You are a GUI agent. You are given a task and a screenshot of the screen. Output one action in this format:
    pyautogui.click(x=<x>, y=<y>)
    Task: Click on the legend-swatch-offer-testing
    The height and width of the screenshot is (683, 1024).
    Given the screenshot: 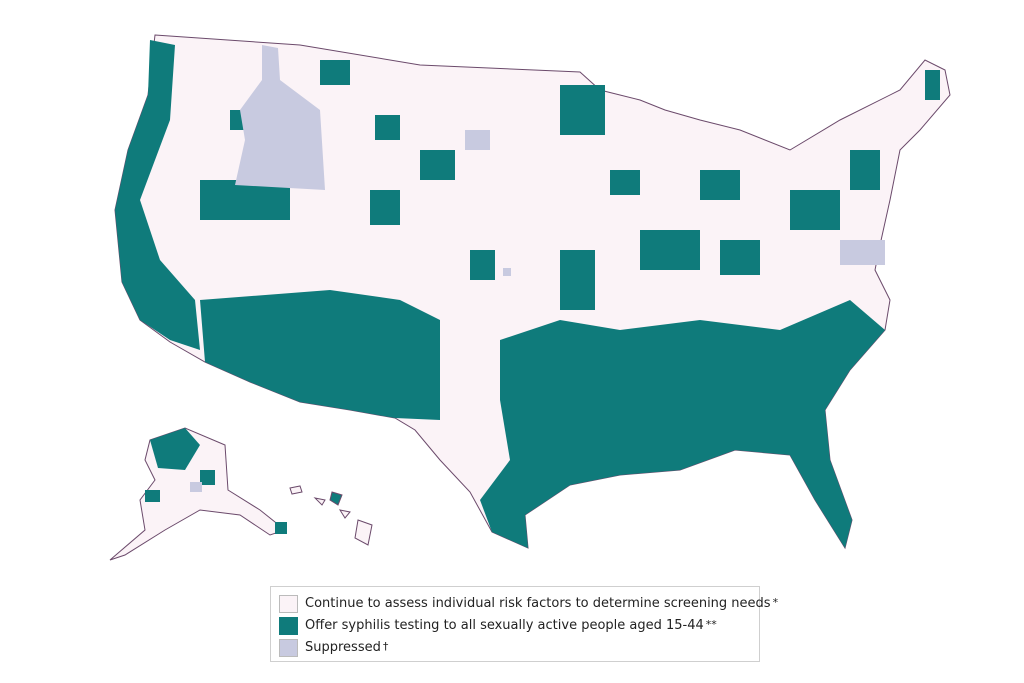 What is the action you would take?
    pyautogui.click(x=288, y=625)
    